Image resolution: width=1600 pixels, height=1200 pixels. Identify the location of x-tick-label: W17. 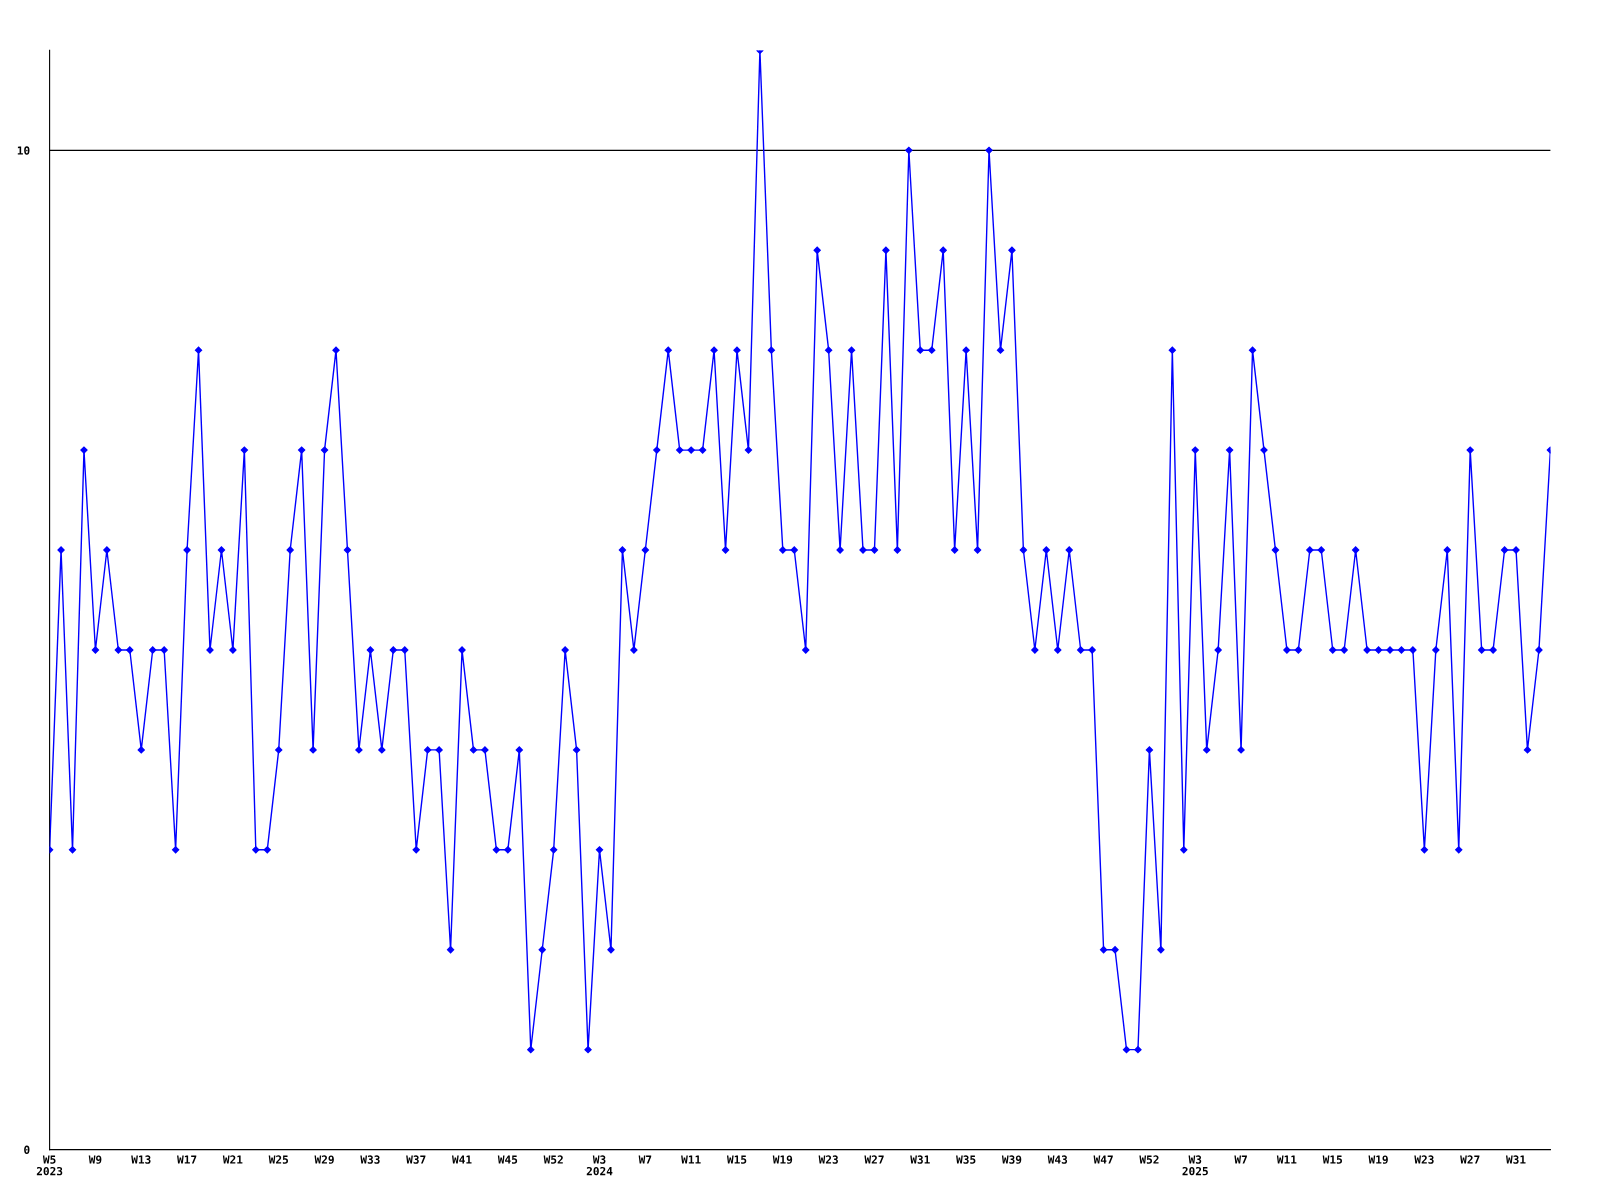
(187, 1159).